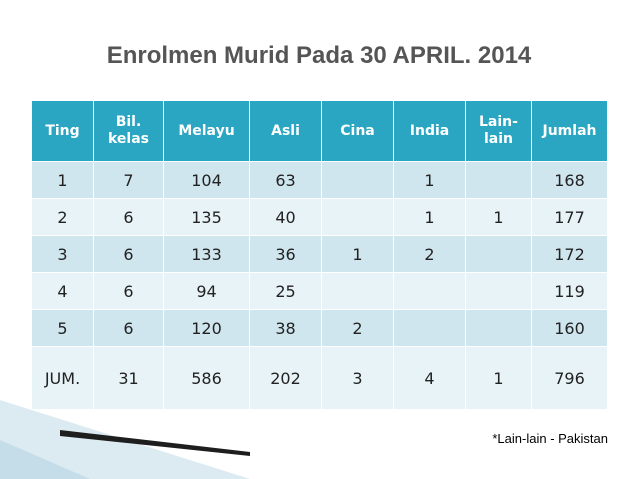 The width and height of the screenshot is (638, 479). Describe the element at coordinates (285, 131) in the screenshot. I see `column-header: Asli` at that location.